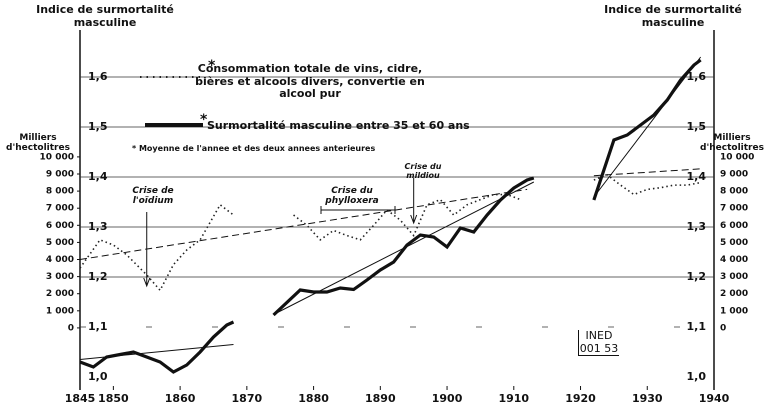 Image resolution: width=769 pixels, height=407 pixels. What do you see at coordinates (734, 294) in the screenshot?
I see `y2-tick-label-right: 2 000` at bounding box center [734, 294].